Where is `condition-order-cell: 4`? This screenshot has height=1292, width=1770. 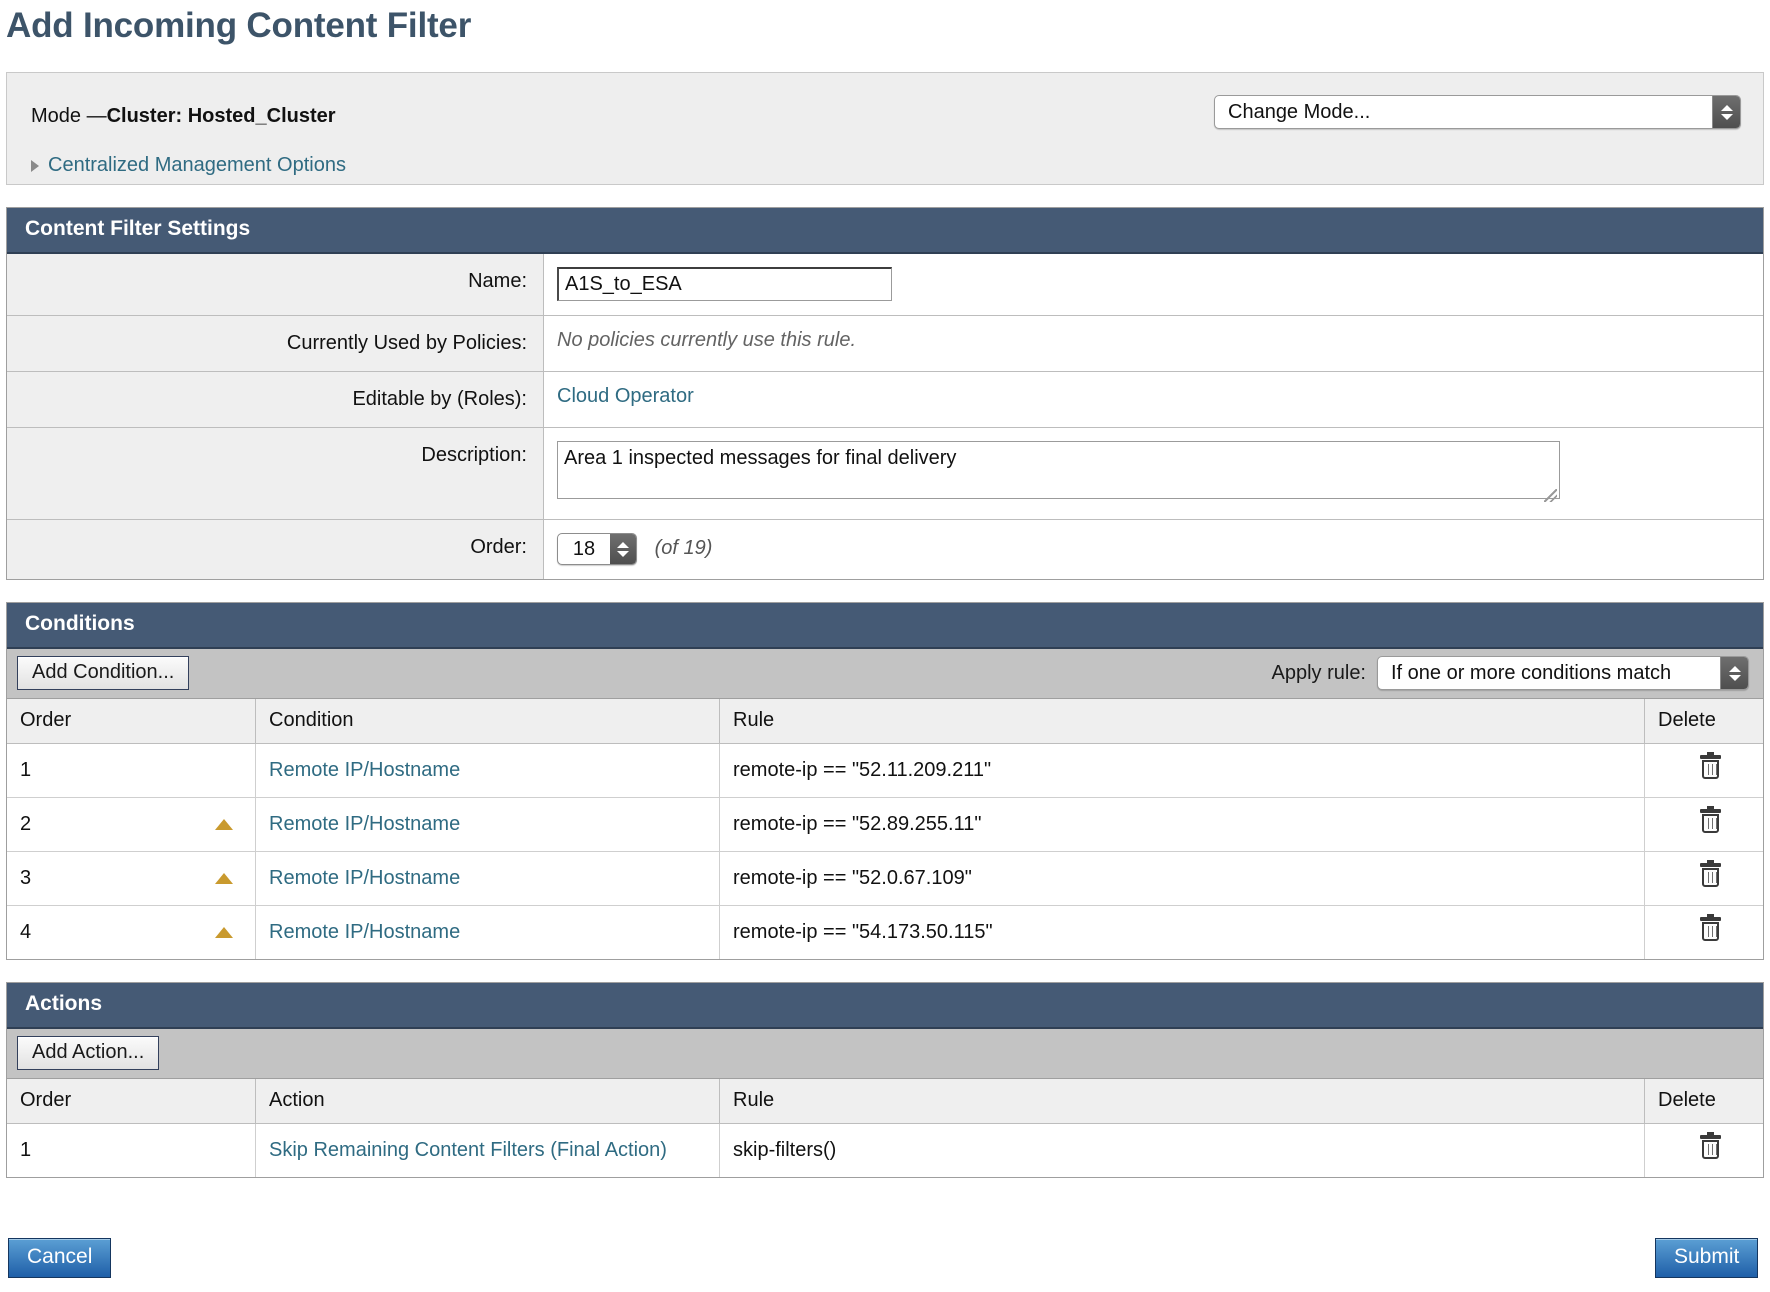
condition-order-cell: 4 is located at coordinates (131, 932).